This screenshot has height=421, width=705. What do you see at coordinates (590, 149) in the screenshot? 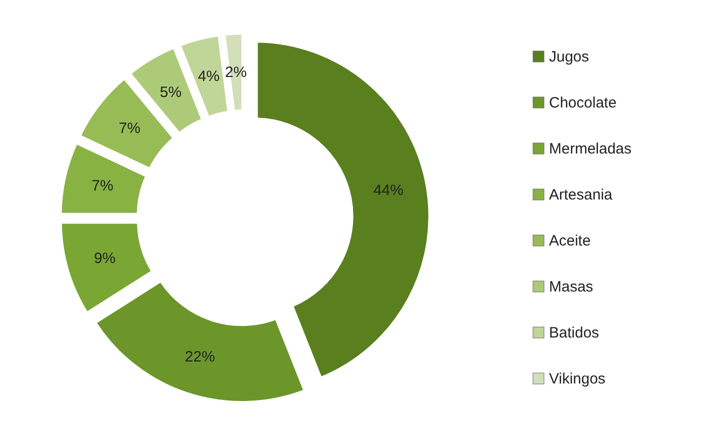
I see `legend-label: Mermeladas` at bounding box center [590, 149].